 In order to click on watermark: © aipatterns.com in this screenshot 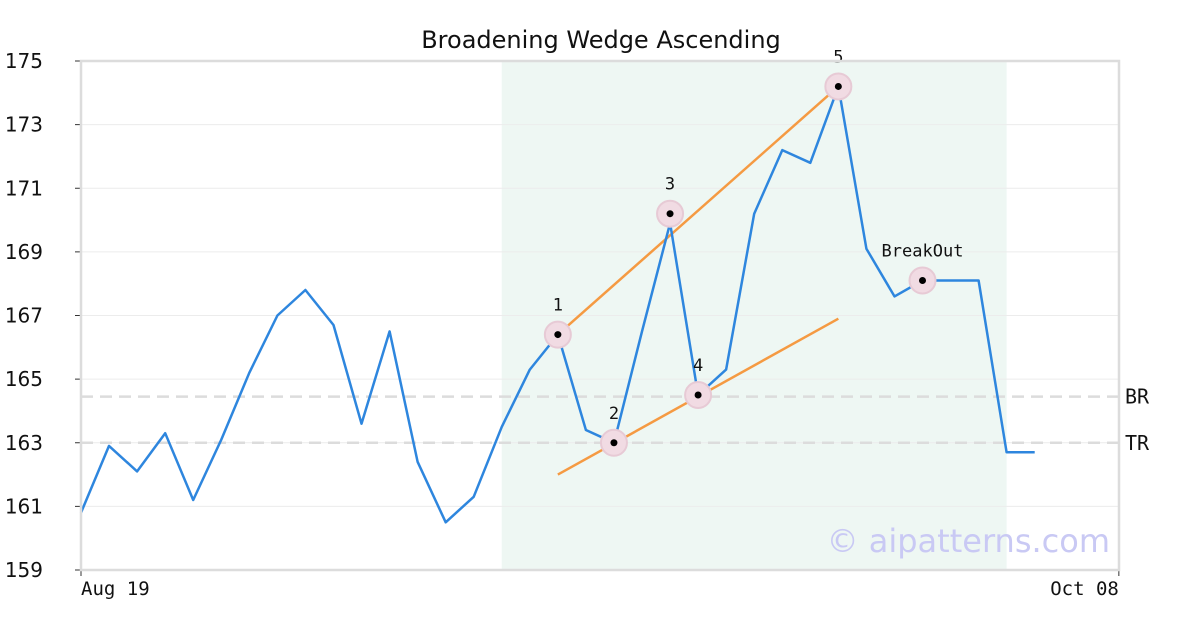, I will do `click(968, 541)`.